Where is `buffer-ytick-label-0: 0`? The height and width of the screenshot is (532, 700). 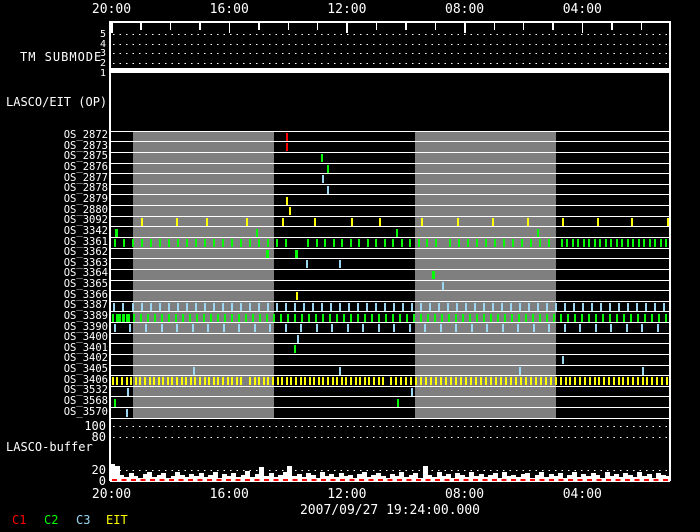
buffer-ytick-label-0: 0 is located at coordinates (102, 481).